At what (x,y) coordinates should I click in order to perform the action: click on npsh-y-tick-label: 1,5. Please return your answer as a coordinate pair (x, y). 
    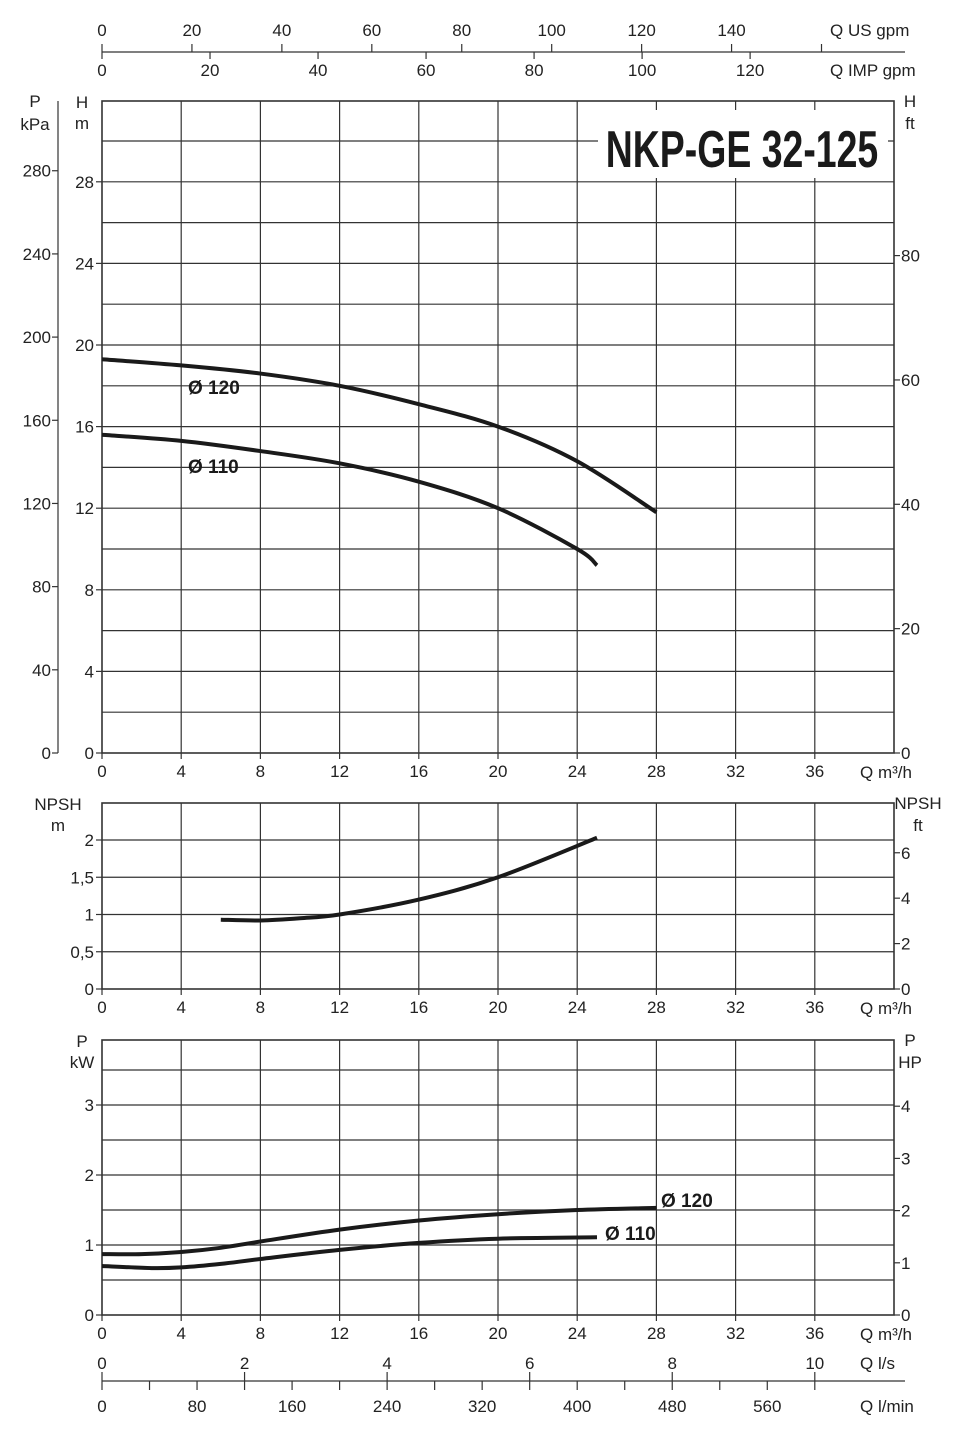
    Looking at the image, I should click on (82, 877).